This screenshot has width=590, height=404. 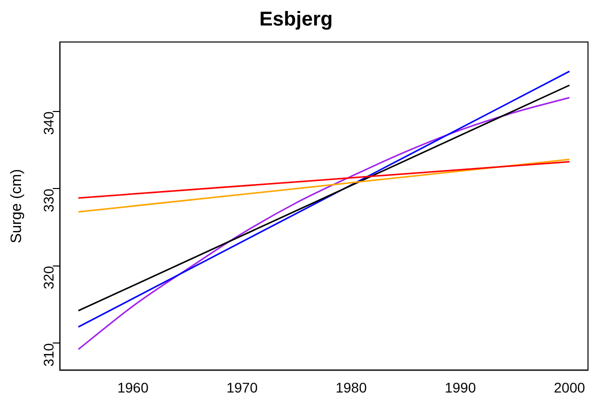 I want to click on y-axis-title: Surge (cm), so click(x=17, y=206).